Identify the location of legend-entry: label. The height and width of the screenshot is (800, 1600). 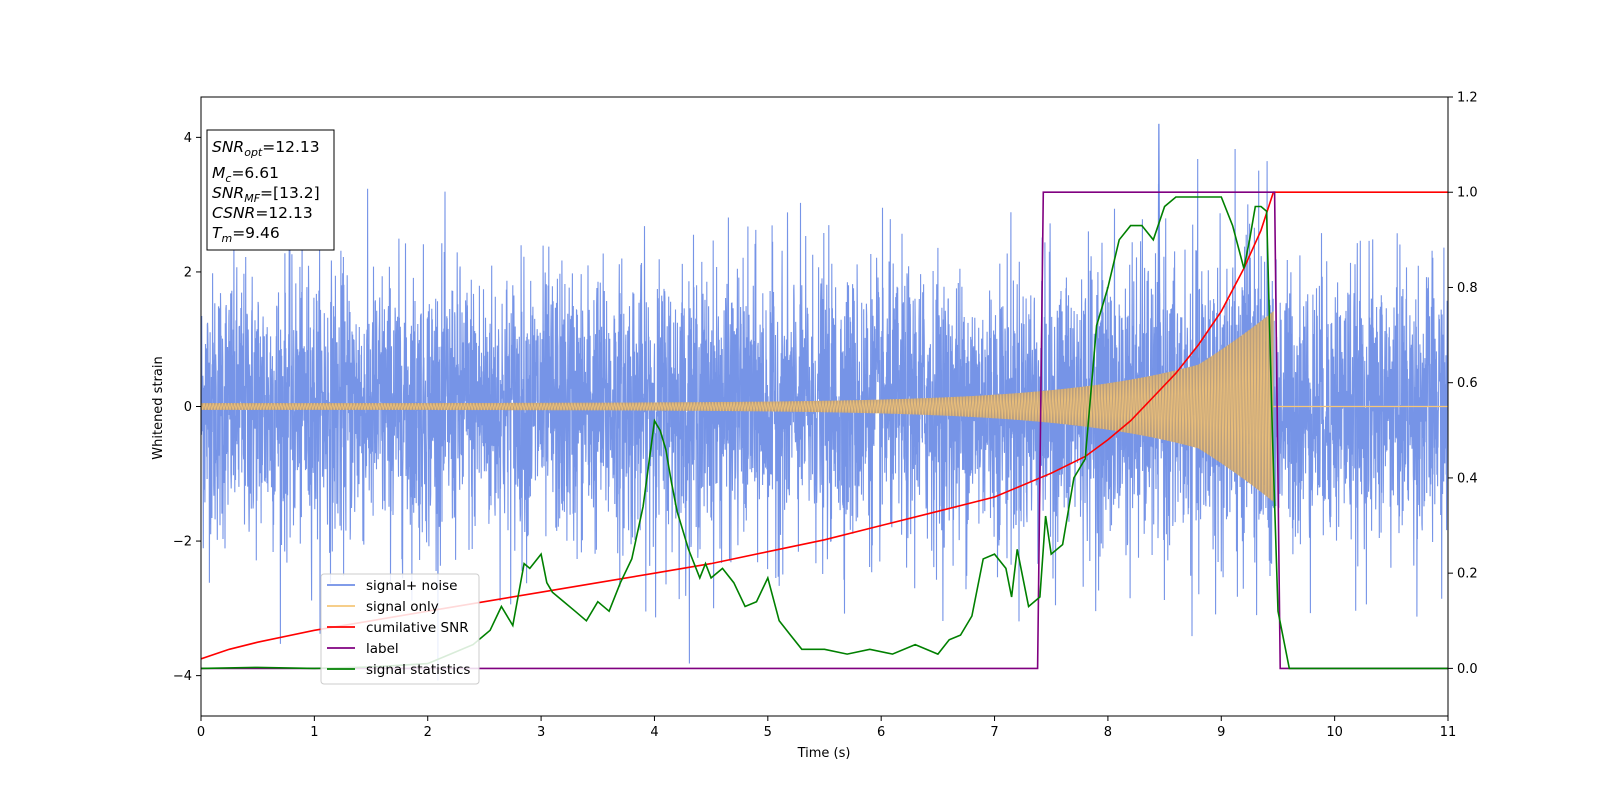
(382, 649).